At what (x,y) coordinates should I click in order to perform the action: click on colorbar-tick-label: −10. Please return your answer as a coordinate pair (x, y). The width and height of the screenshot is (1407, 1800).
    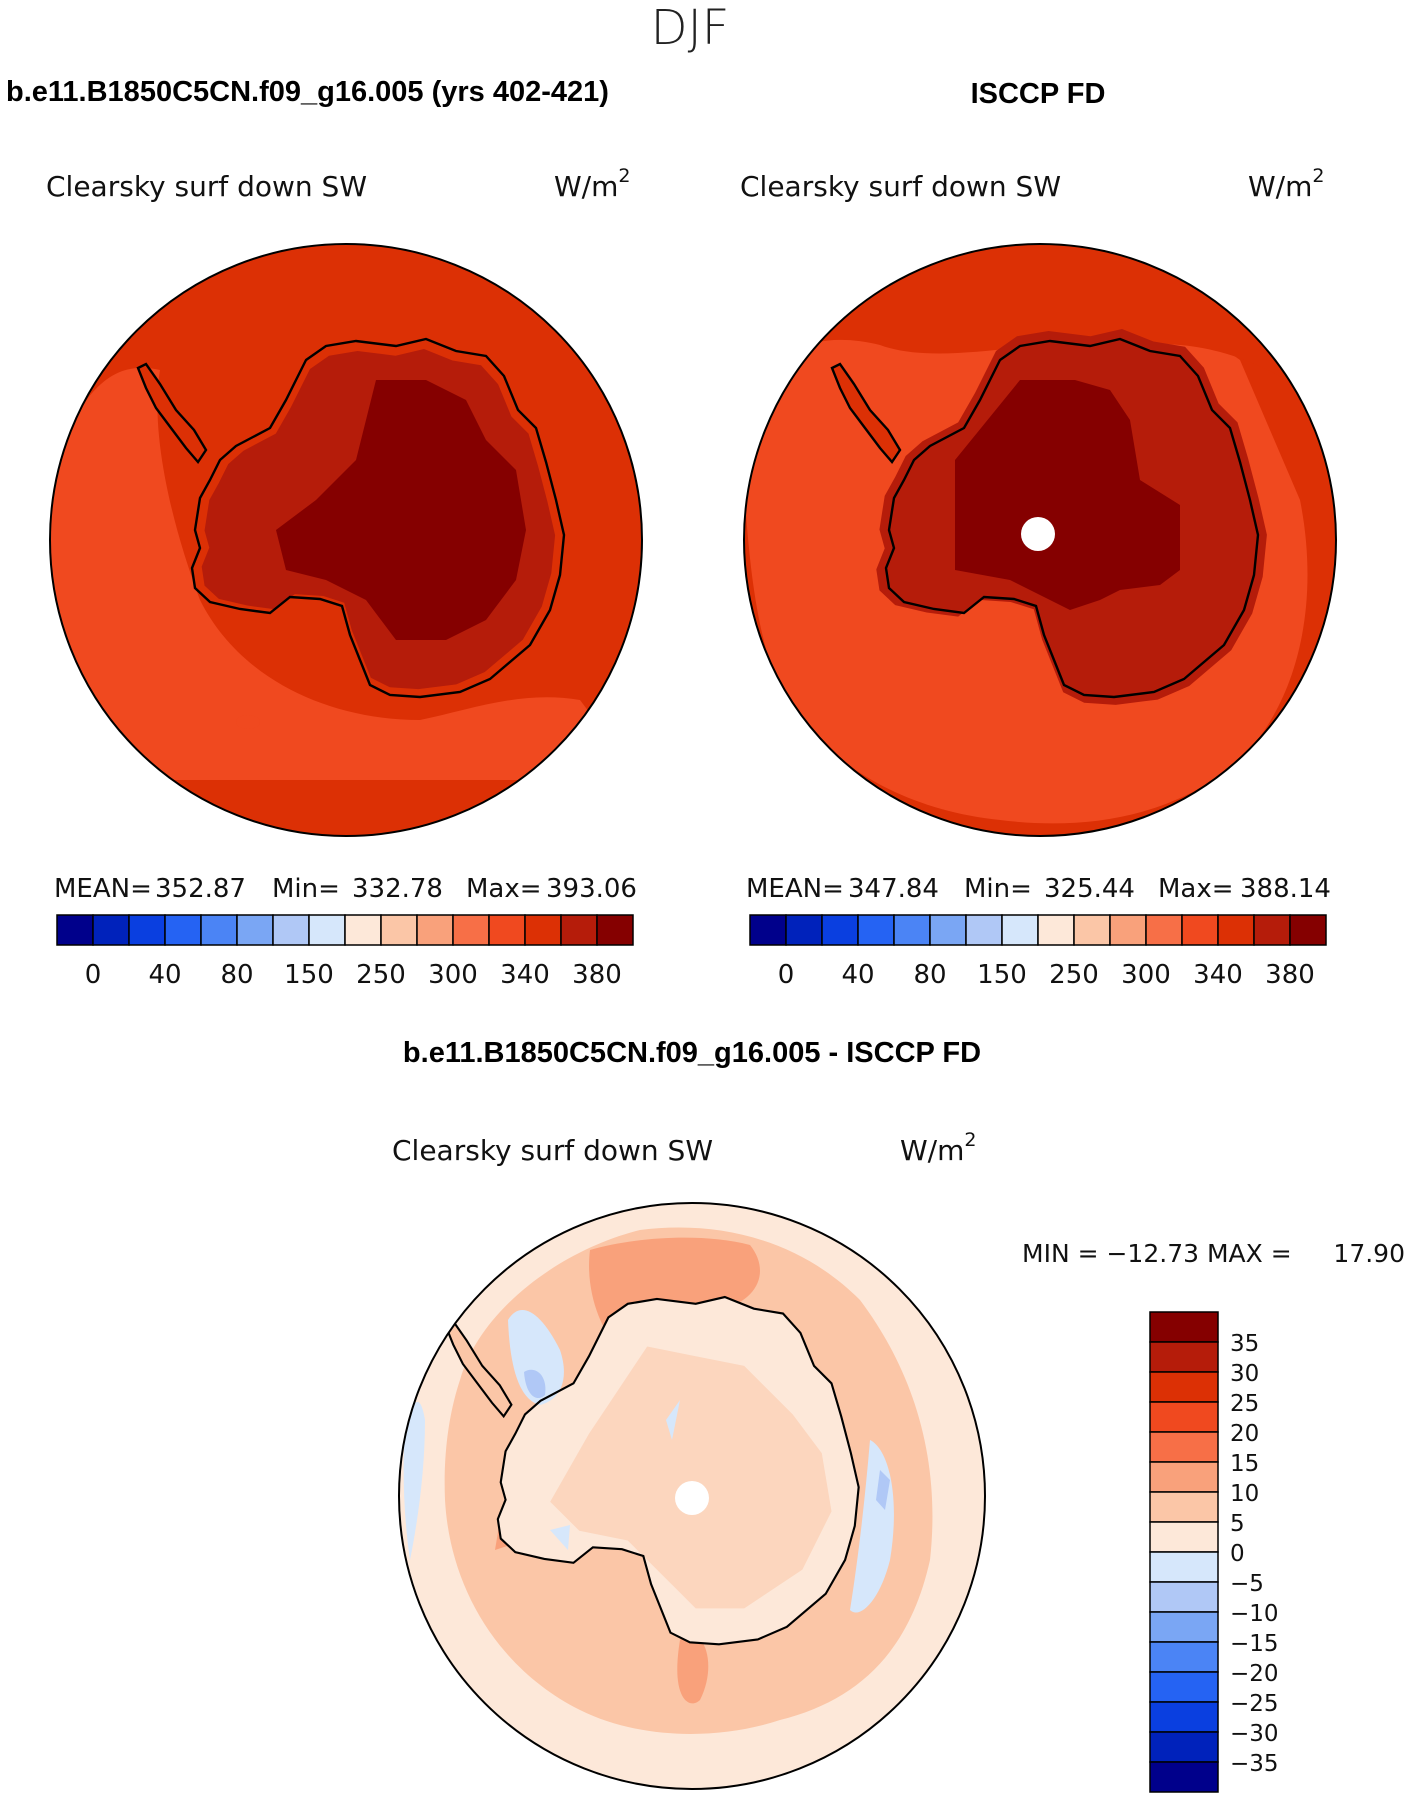
    Looking at the image, I should click on (1254, 1614).